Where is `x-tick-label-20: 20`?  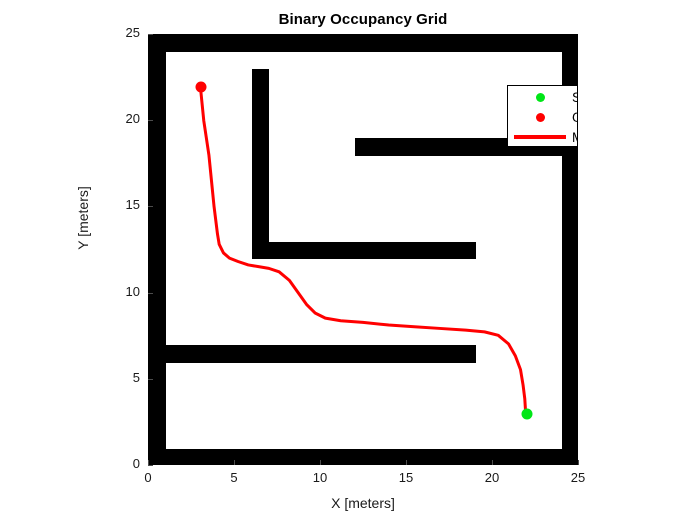
x-tick-label-20: 20 is located at coordinates (492, 477).